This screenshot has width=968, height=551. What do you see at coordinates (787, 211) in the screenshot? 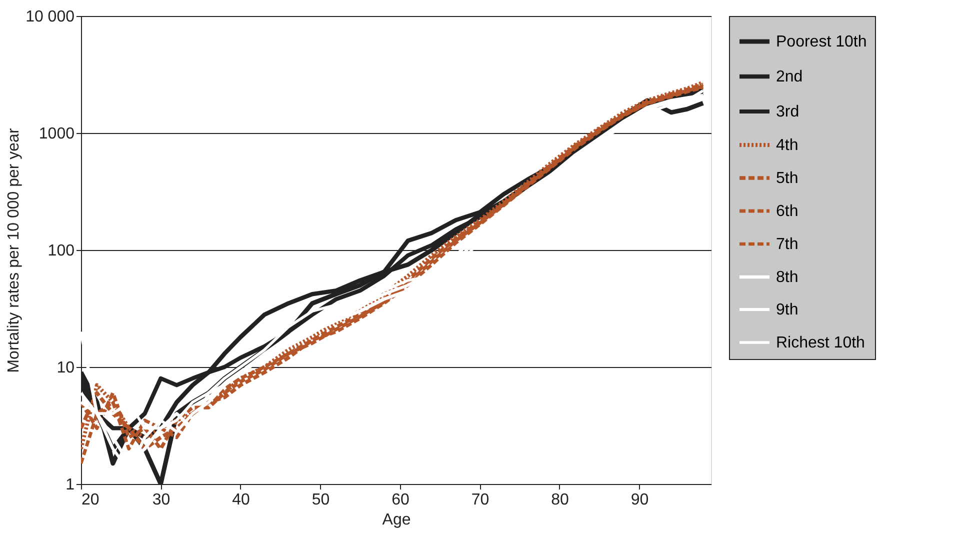
I see `legend-label: 6th` at bounding box center [787, 211].